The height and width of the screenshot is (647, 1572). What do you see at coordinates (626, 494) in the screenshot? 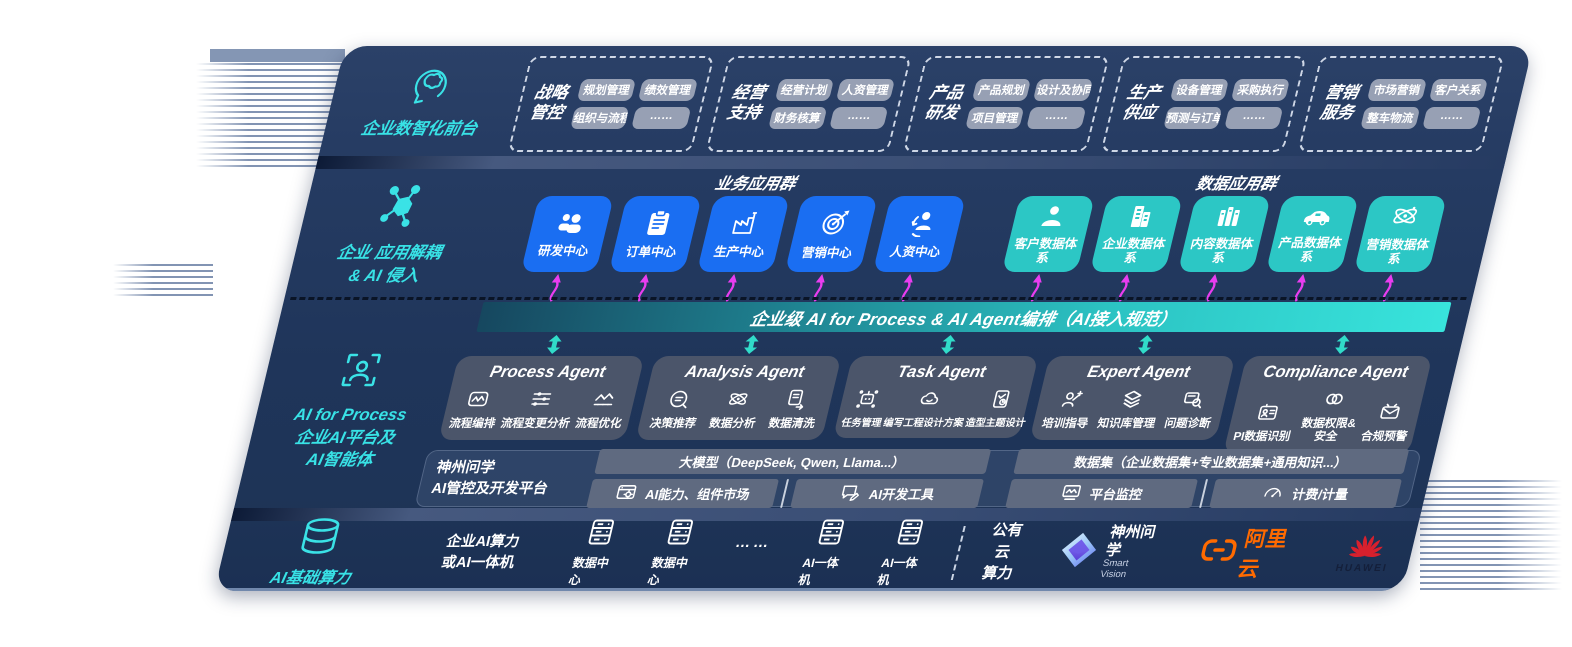
I see `window-gear-icon` at bounding box center [626, 494].